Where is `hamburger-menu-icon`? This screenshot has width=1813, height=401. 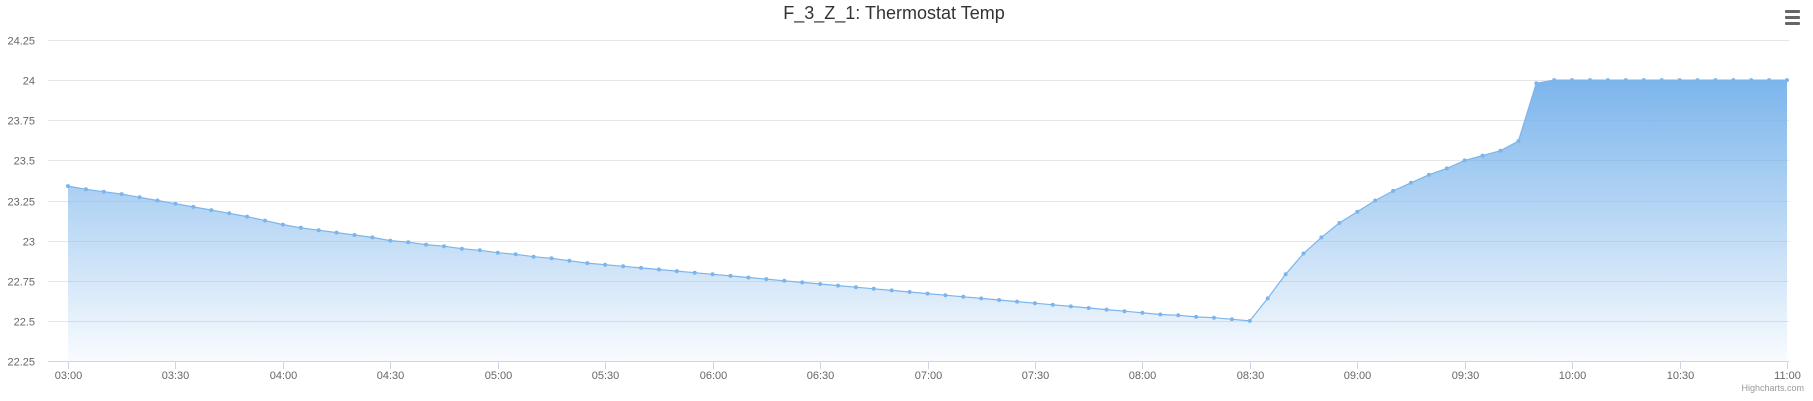 hamburger-menu-icon is located at coordinates (1794, 17).